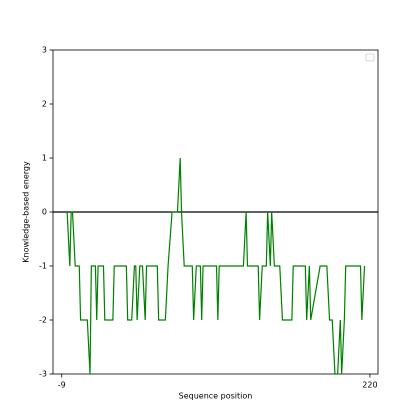  Describe the element at coordinates (370, 57) in the screenshot. I see `legend-box` at that location.